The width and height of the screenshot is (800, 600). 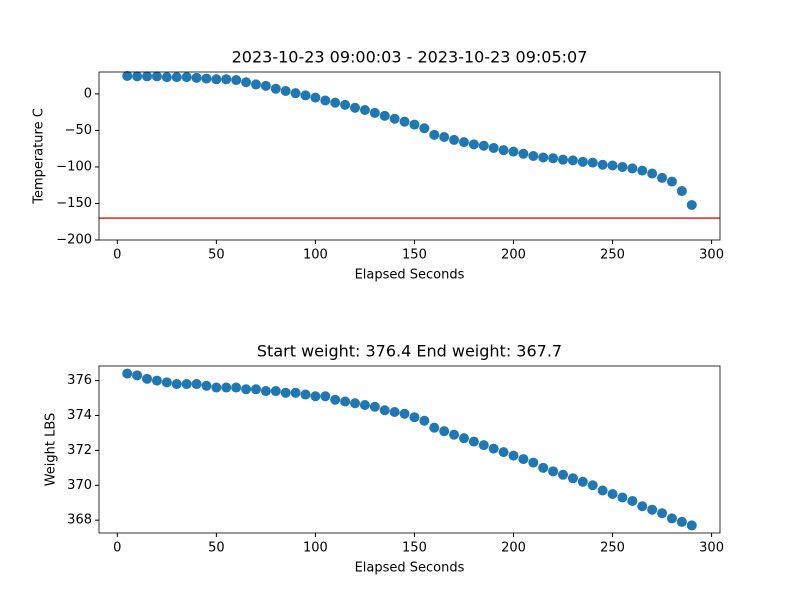 I want to click on x-tick-label: 50, so click(x=216, y=255).